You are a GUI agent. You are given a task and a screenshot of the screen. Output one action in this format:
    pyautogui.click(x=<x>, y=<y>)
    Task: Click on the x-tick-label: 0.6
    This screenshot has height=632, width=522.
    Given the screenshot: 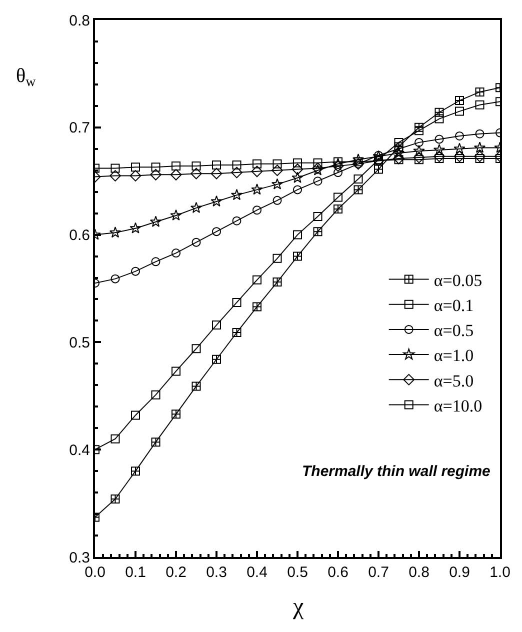 What is the action you would take?
    pyautogui.click(x=338, y=572)
    